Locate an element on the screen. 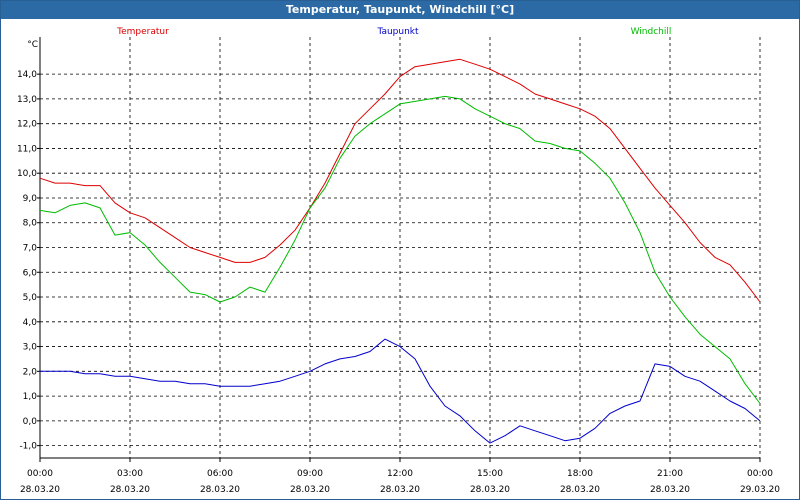 The image size is (800, 500). y-tick-label: 4,0 is located at coordinates (30, 323).